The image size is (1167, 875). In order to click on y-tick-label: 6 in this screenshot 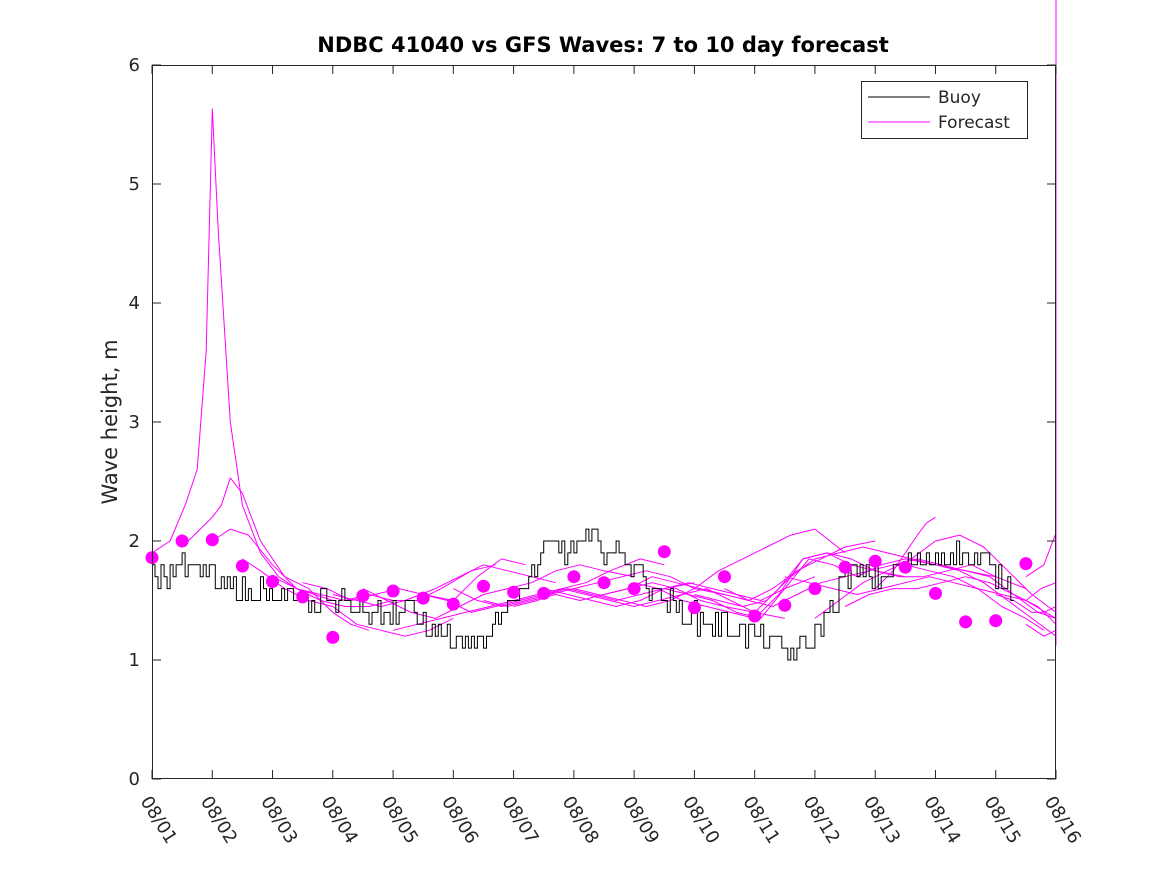, I will do `click(134, 65)`.